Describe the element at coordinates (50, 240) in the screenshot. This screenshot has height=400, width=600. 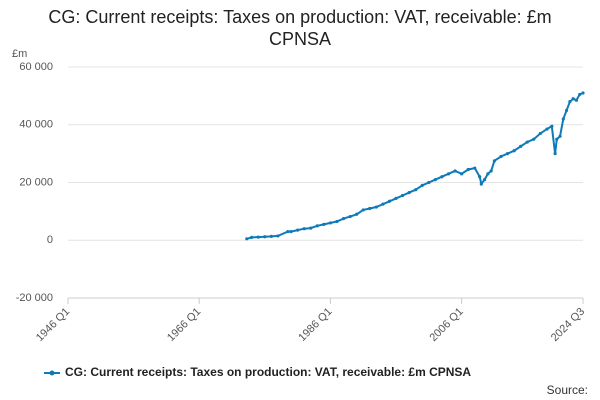
I see `y-tick-label: 0` at that location.